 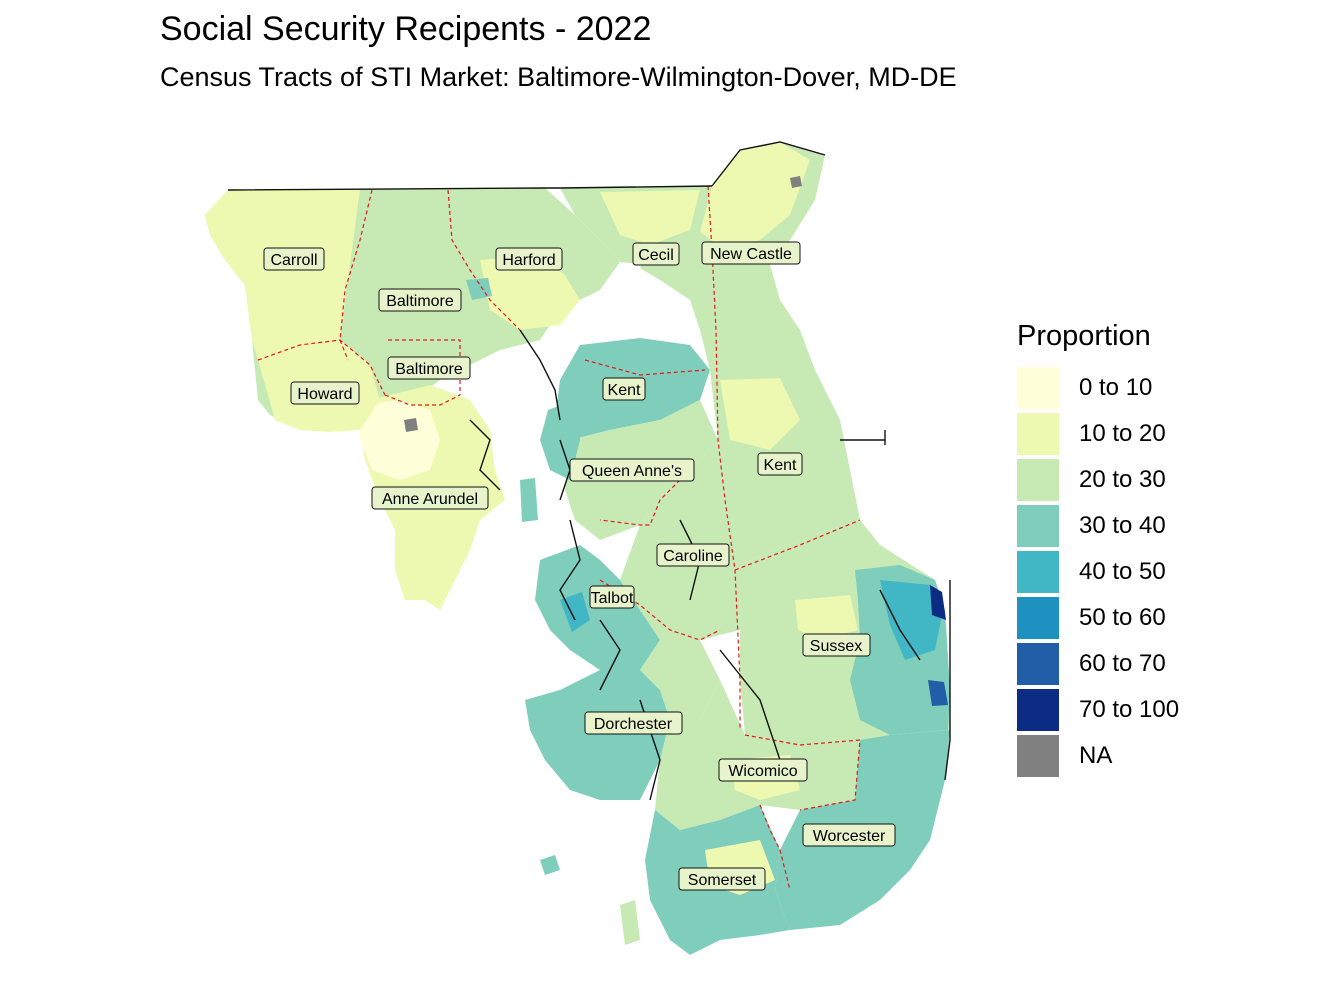 What do you see at coordinates (1096, 755) in the screenshot?
I see `legend-label: NA` at bounding box center [1096, 755].